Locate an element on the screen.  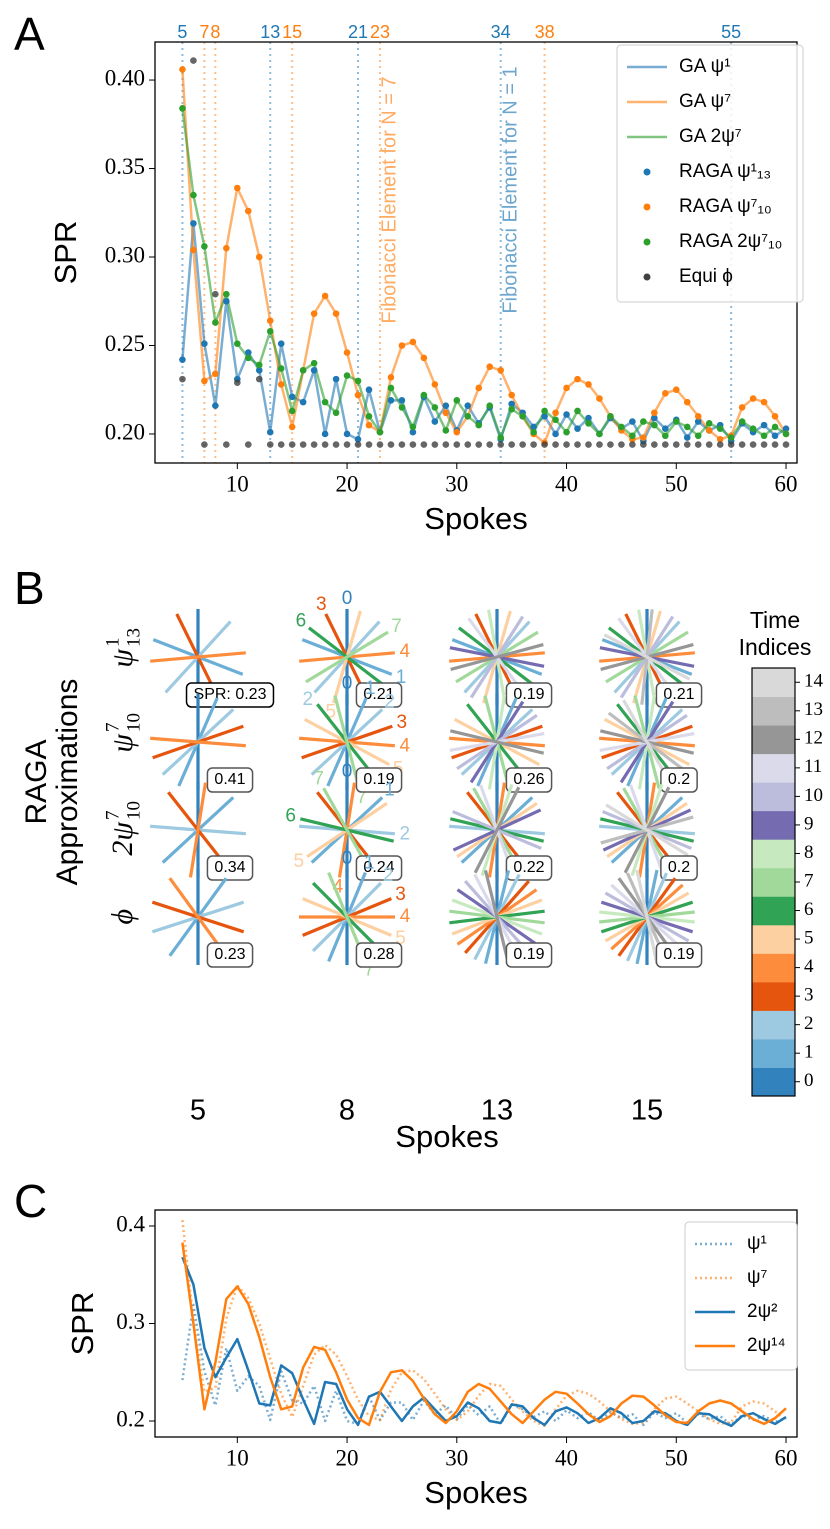
spoke-label: 6 is located at coordinates (301, 621).